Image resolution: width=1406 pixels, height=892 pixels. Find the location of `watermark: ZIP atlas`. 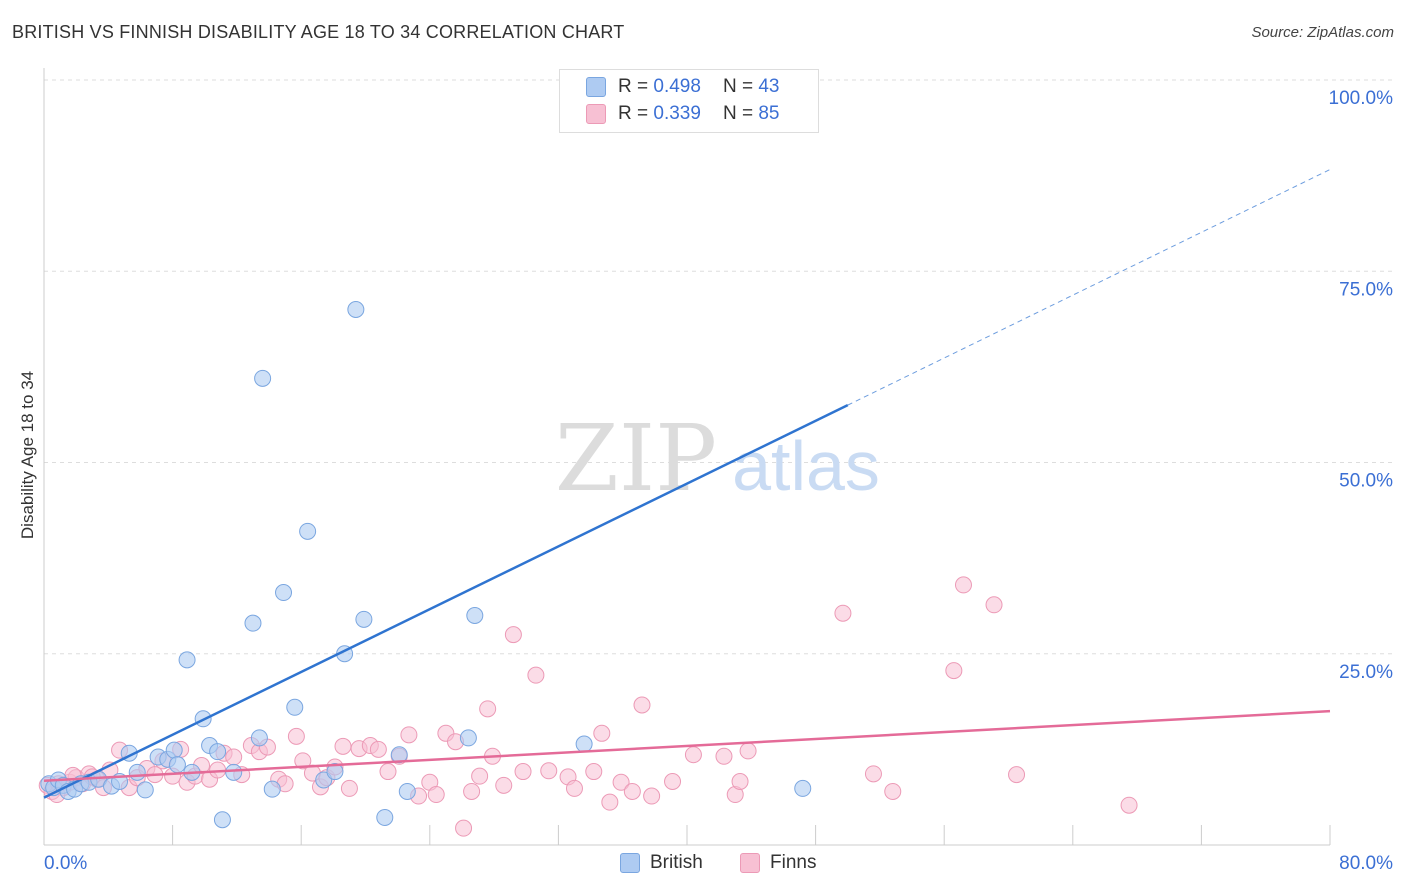

watermark: ZIP atlas is located at coordinates (717, 458).